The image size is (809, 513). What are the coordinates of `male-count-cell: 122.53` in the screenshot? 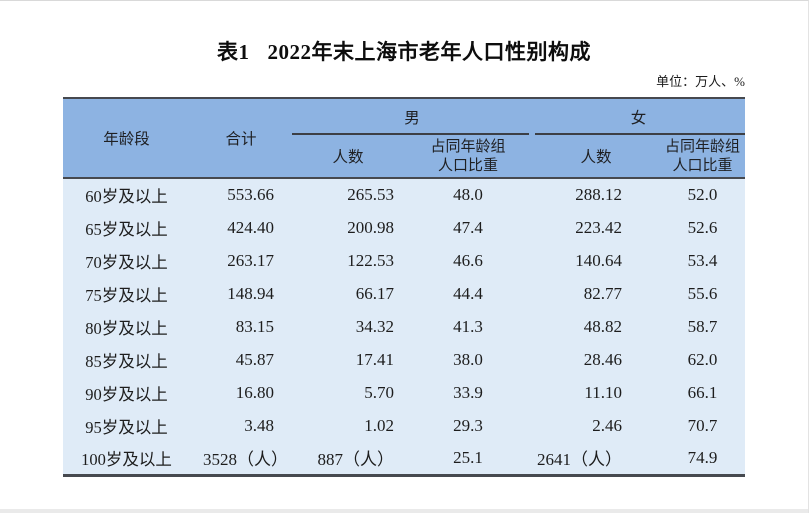 It's located at (348, 260).